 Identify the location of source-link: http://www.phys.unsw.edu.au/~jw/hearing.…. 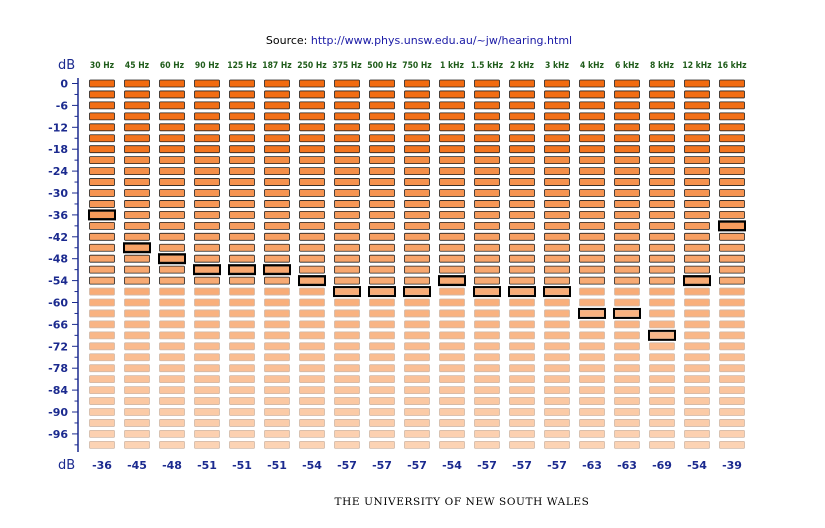
(441, 40).